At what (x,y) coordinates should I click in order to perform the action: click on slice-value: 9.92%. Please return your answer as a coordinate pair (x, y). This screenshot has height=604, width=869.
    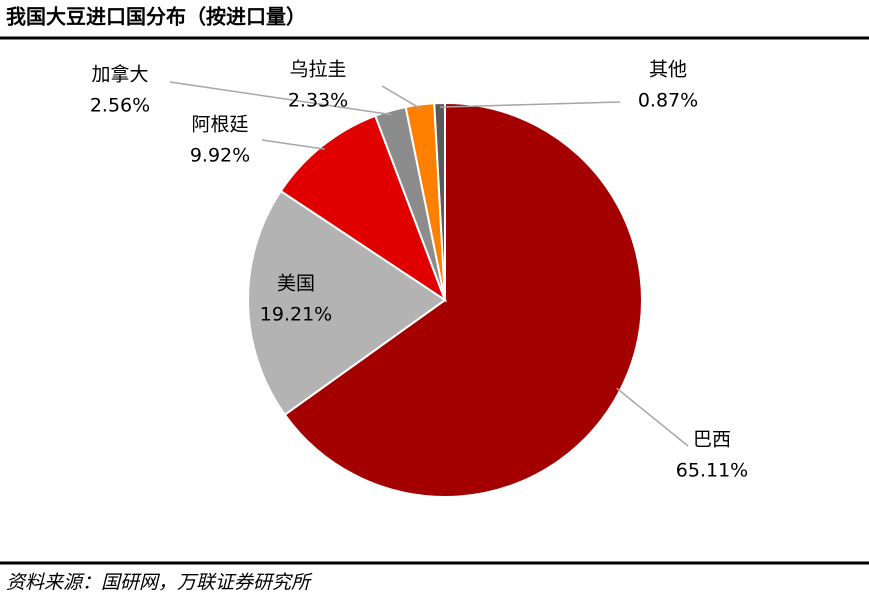
    Looking at the image, I should click on (220, 156).